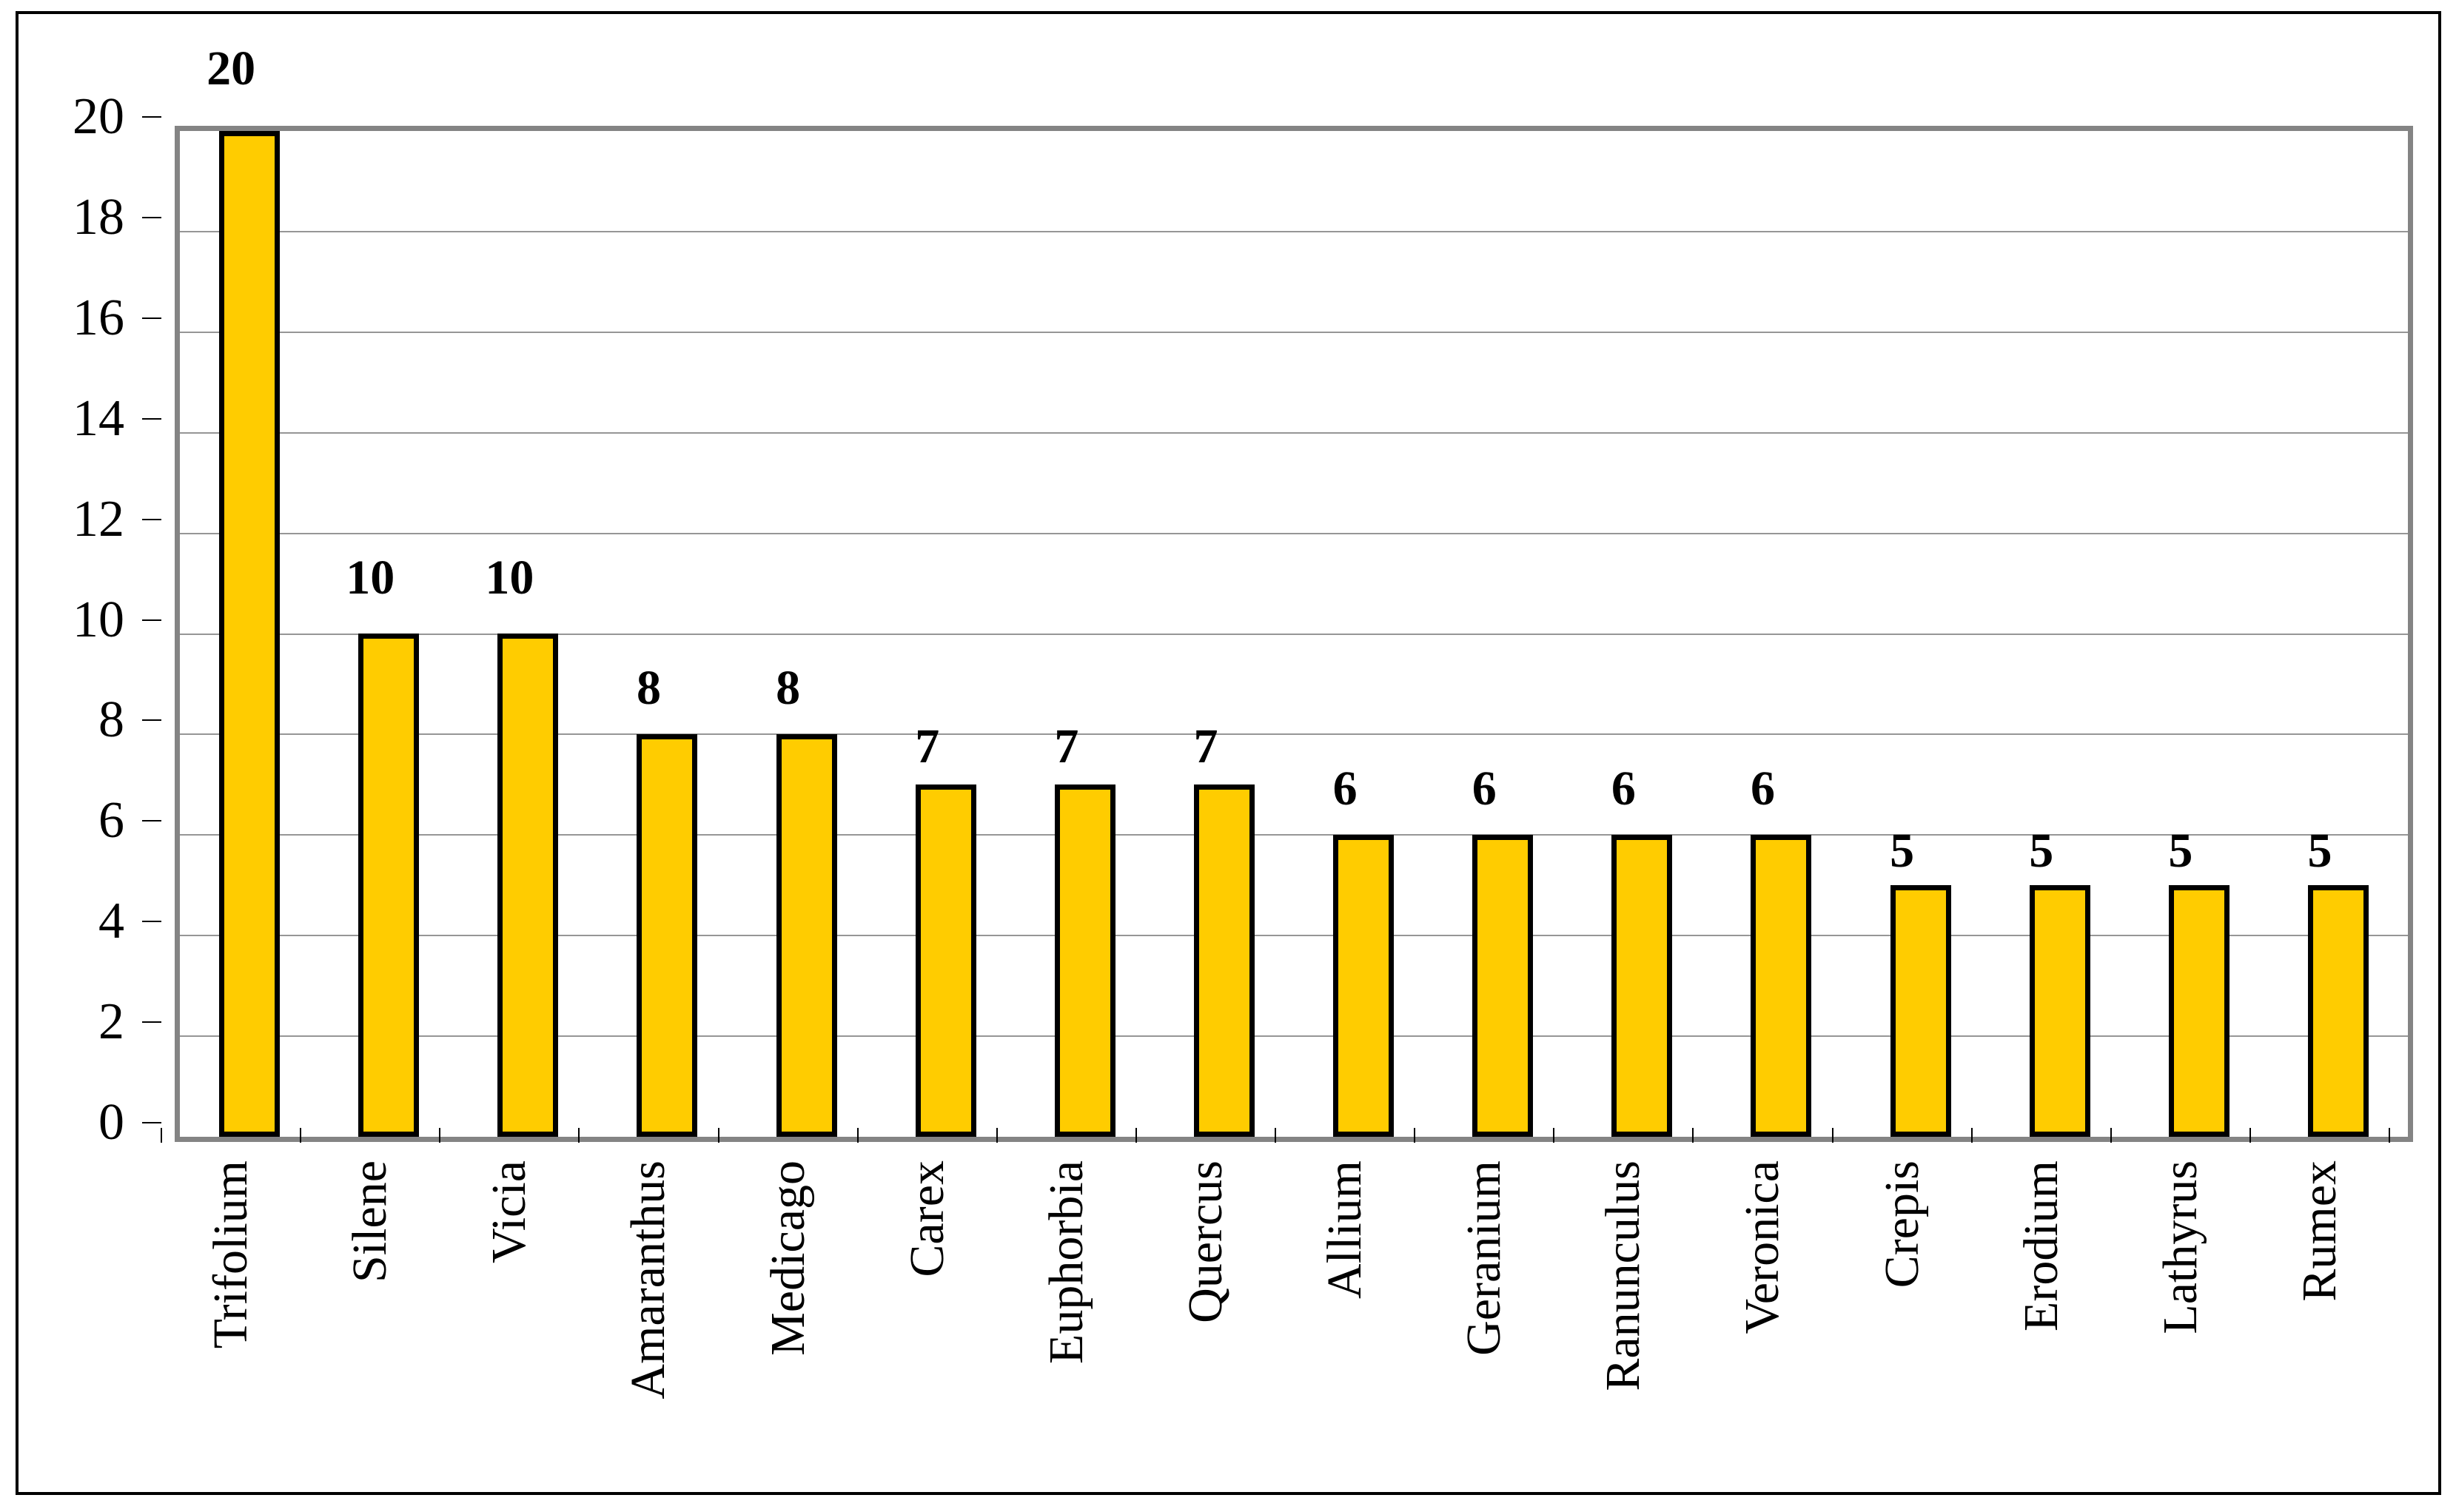 The width and height of the screenshot is (2456, 1512). What do you see at coordinates (1066, 1262) in the screenshot?
I see `x-axis-label-euphorbia: Euphorbia` at bounding box center [1066, 1262].